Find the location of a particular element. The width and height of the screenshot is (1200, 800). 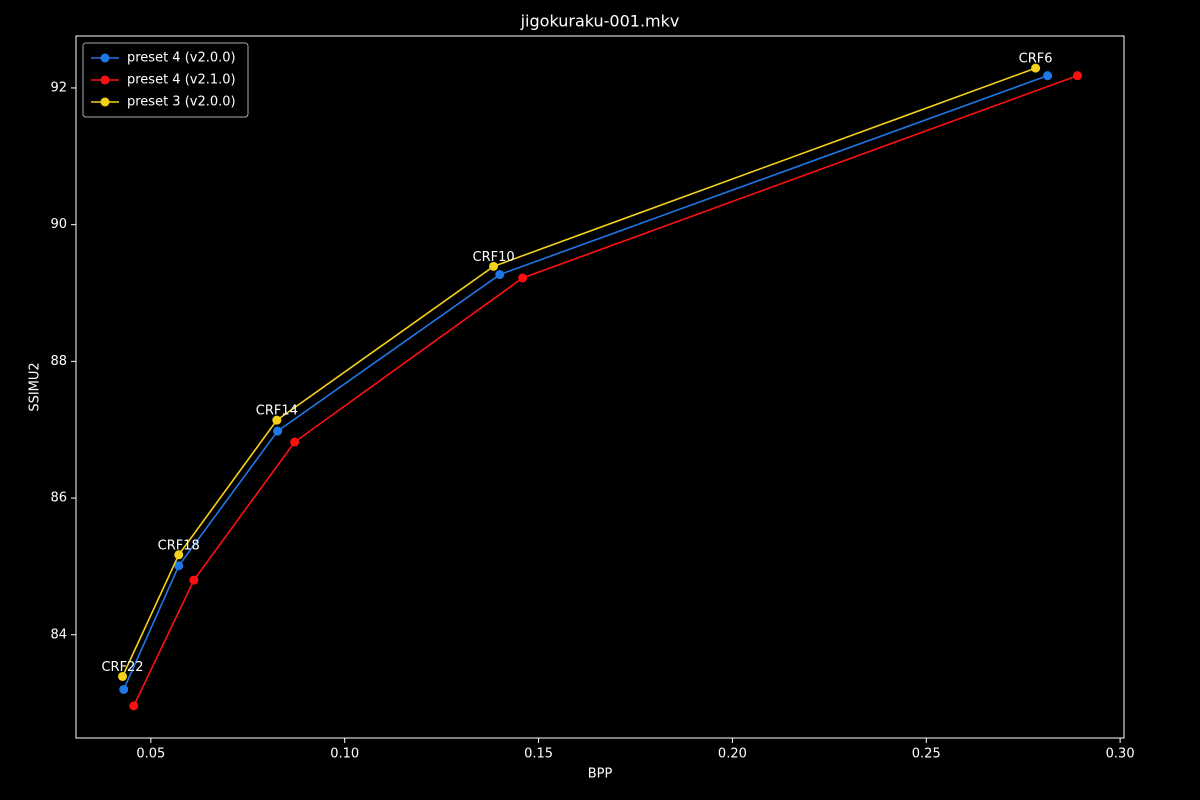

point-label: CRF6 is located at coordinates (1036, 59).